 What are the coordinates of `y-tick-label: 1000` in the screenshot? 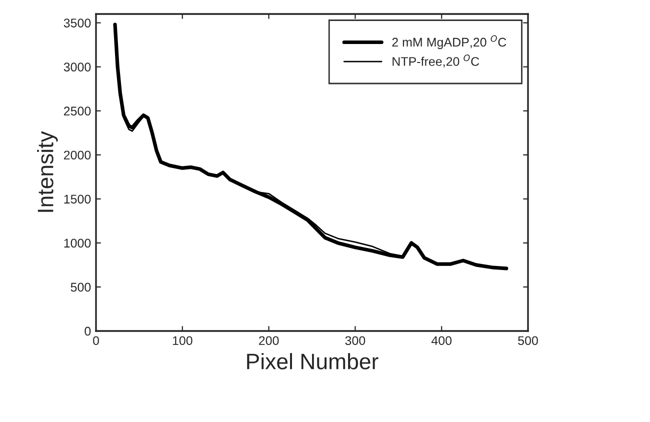 It's located at (77, 243).